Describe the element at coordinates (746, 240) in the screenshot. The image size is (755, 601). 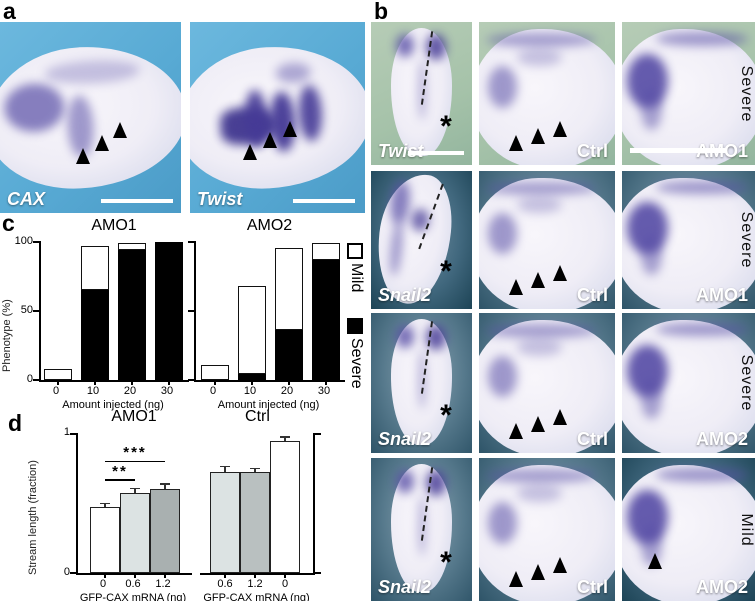
I see `severity-label: Severe` at that location.